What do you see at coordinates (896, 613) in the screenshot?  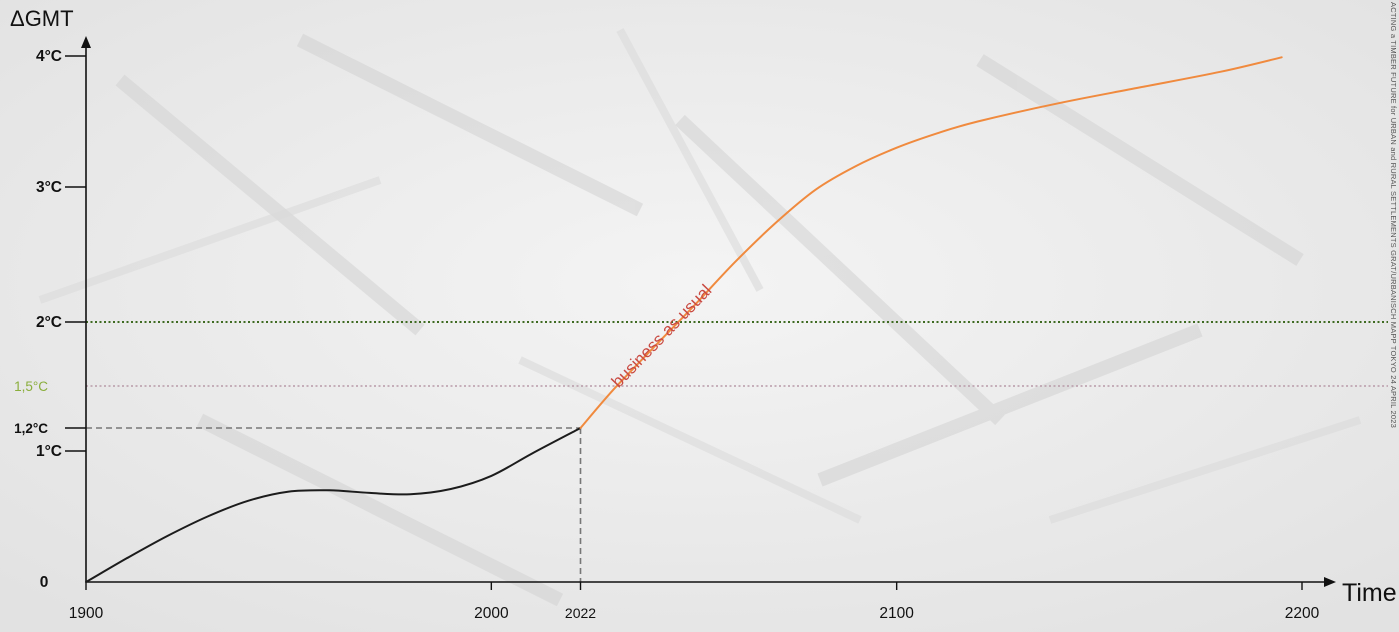 I see `x-tick-label-2100: 2100` at bounding box center [896, 613].